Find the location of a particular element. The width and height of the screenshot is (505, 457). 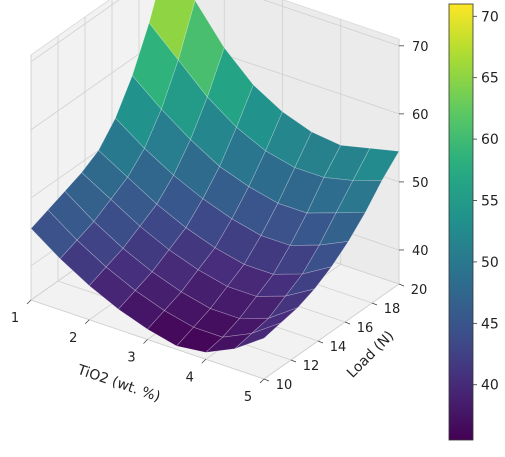

y-tick-label: 16 is located at coordinates (365, 328).